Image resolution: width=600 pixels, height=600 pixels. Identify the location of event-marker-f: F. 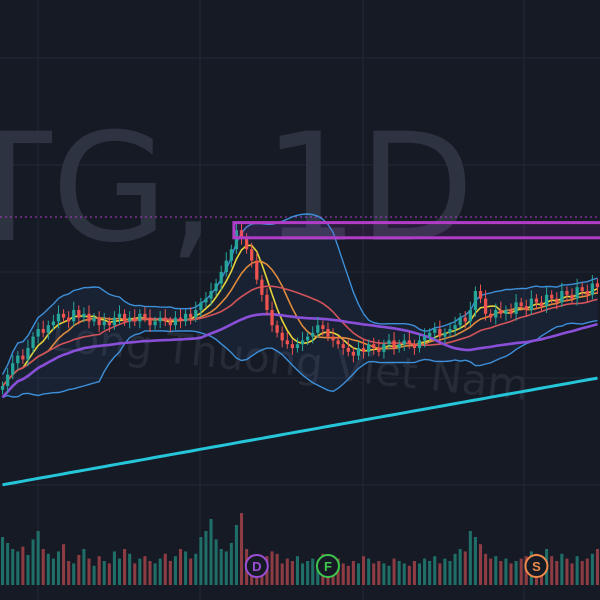
(327, 566).